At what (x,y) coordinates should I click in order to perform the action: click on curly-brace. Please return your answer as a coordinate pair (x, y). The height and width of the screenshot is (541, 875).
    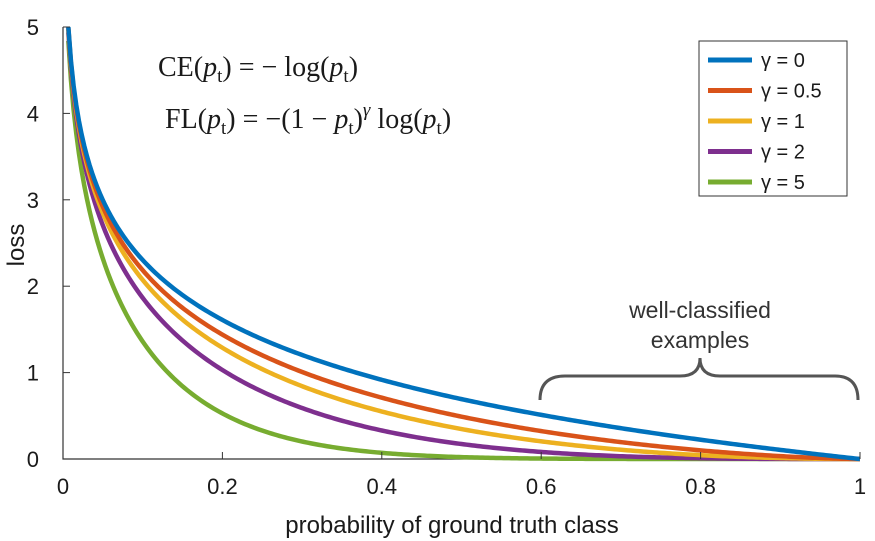
    Looking at the image, I should click on (699, 379).